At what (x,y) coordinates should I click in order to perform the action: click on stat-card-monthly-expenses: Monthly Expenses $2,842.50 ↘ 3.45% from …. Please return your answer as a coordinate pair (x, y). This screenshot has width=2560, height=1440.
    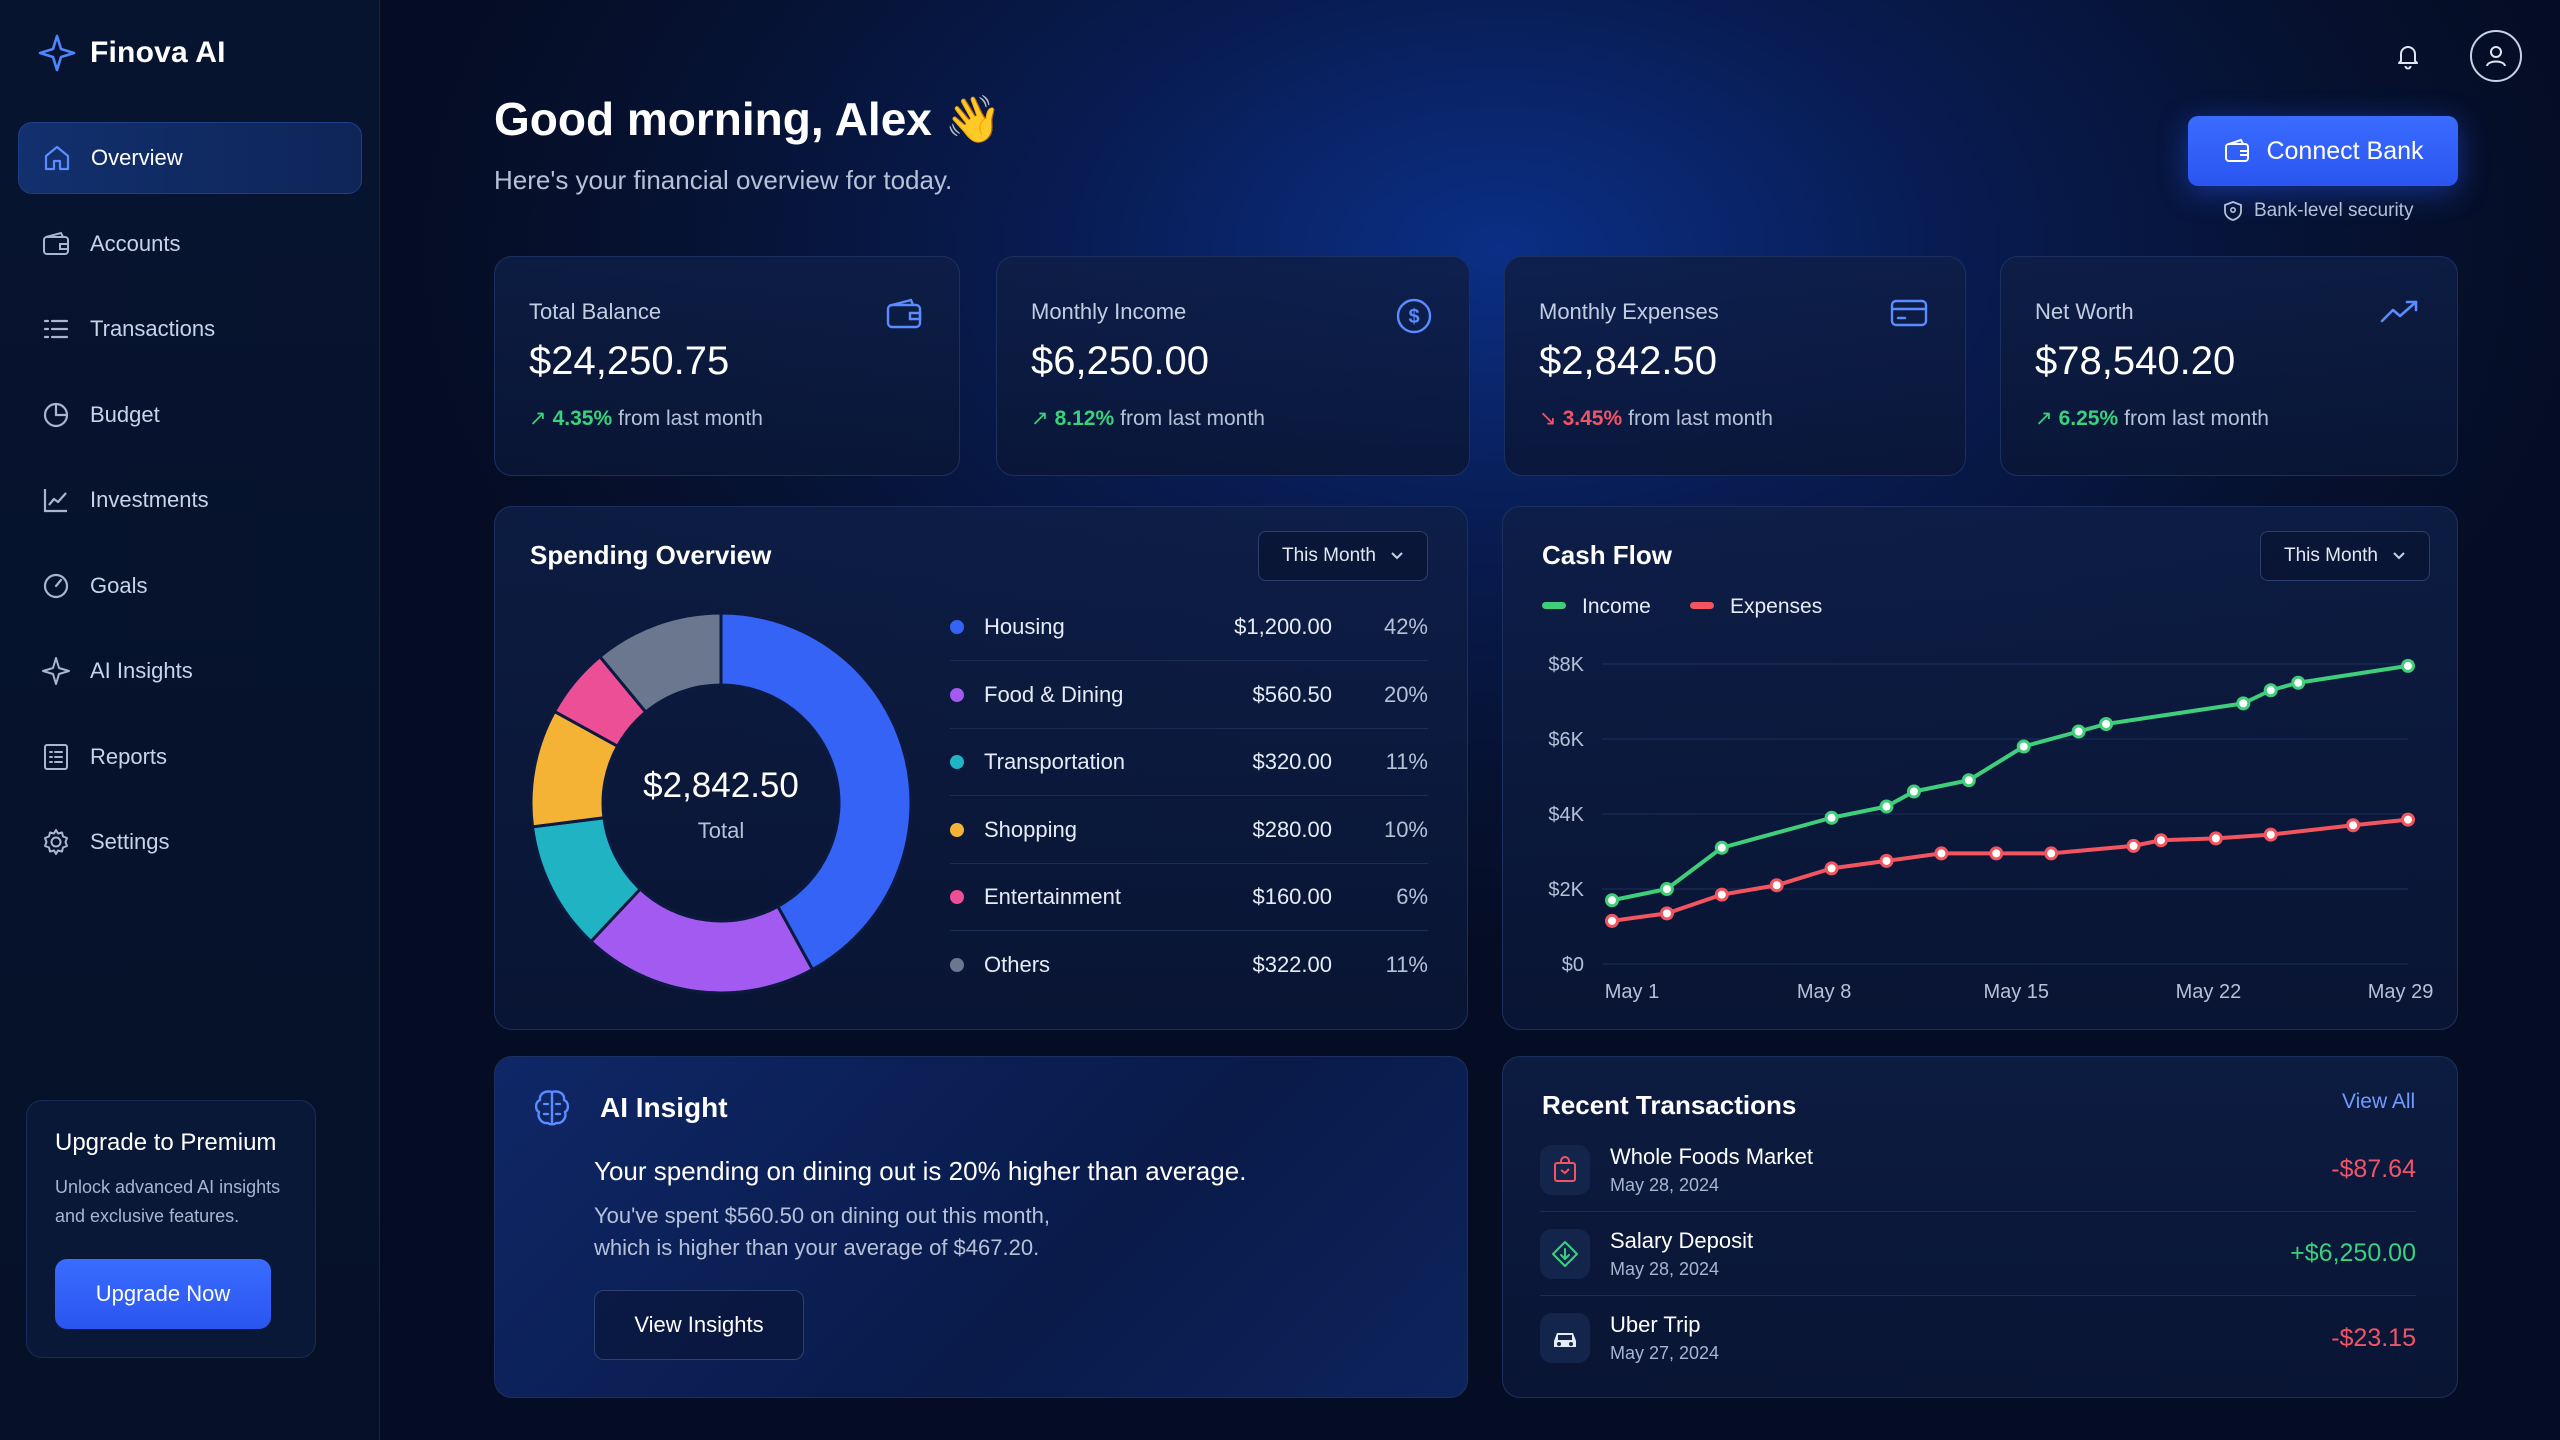
    Looking at the image, I should click on (1735, 366).